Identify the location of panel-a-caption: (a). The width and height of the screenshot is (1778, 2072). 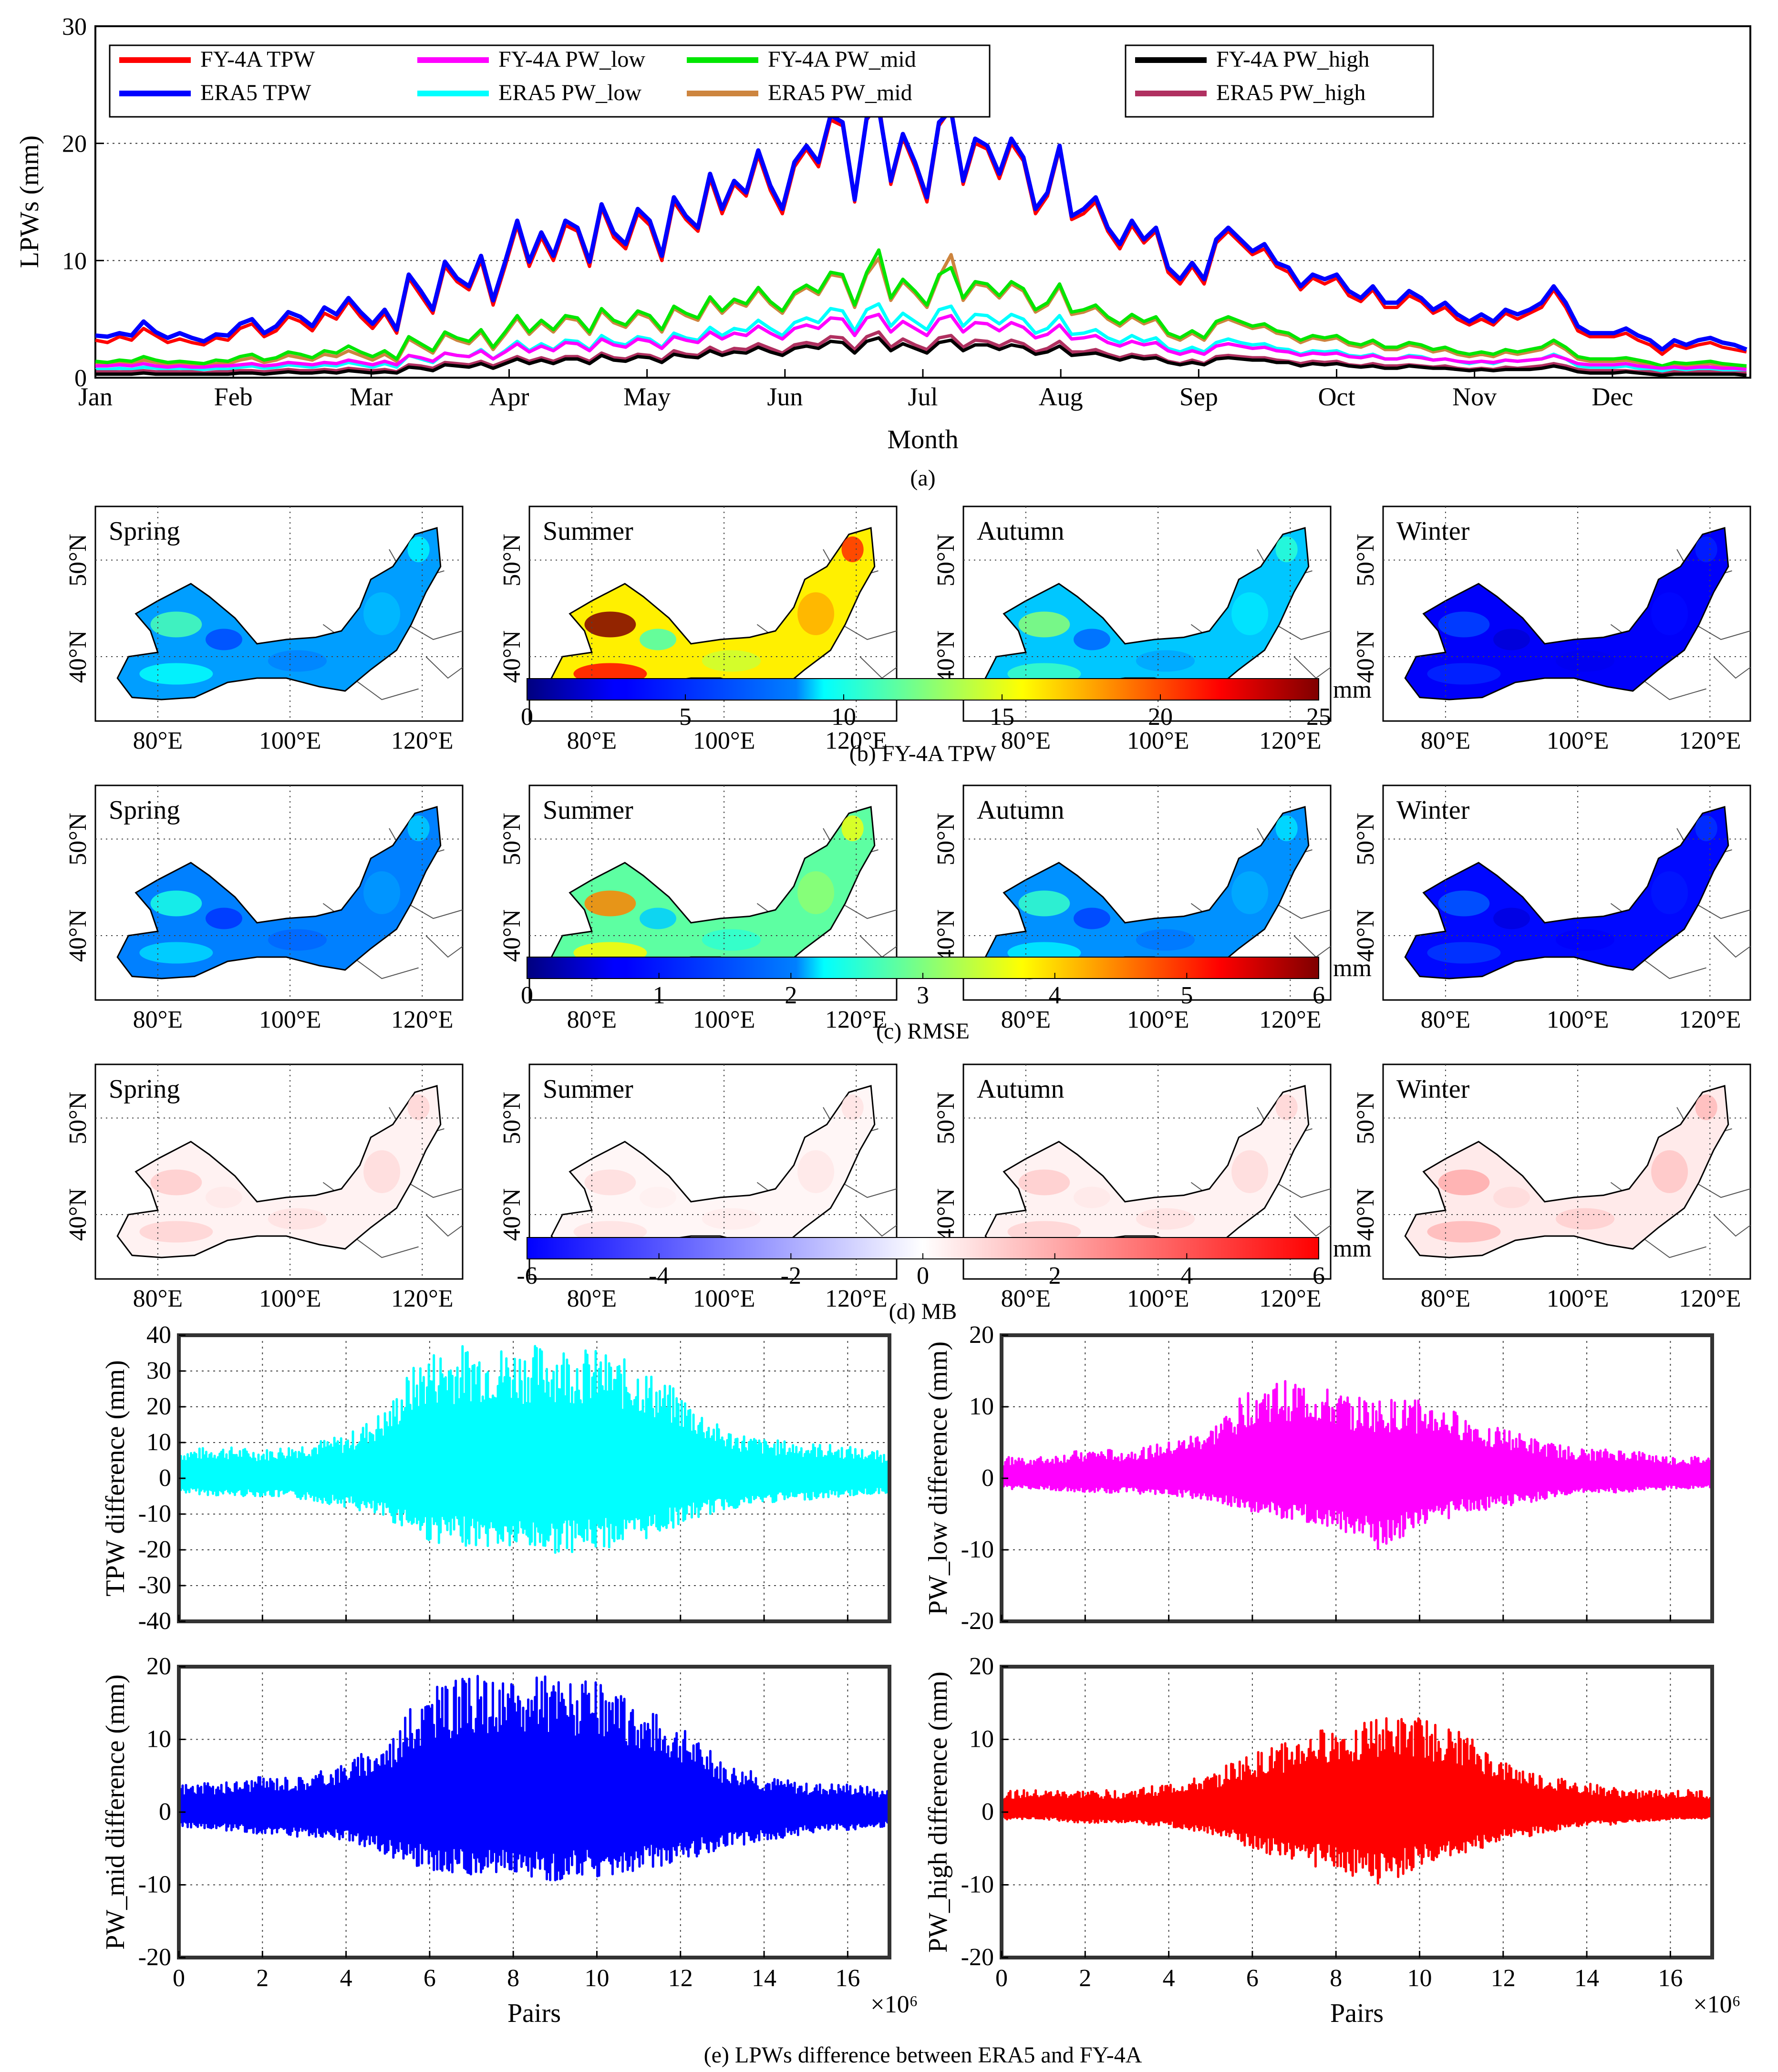
(923, 478).